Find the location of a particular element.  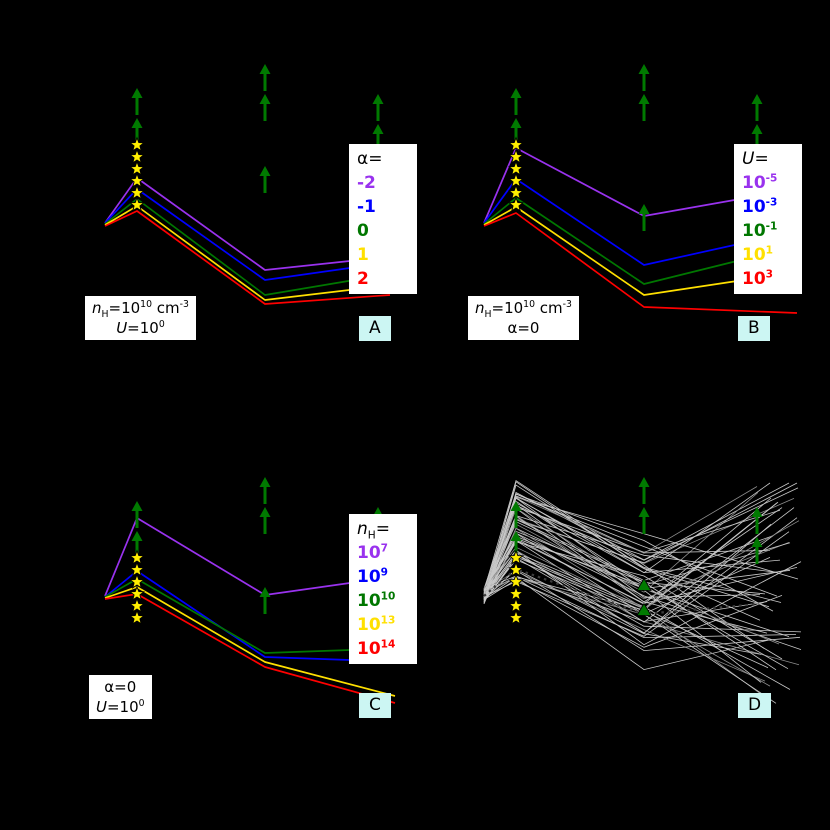

legend-entry: 109 is located at coordinates (372, 576).